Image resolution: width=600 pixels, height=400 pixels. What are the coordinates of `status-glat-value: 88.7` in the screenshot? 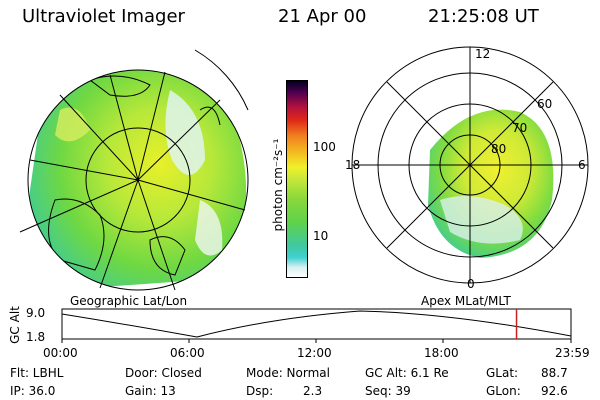 It's located at (554, 373).